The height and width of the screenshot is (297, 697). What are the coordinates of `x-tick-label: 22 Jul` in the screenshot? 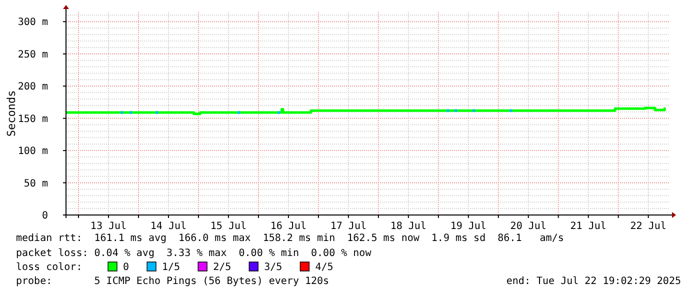 It's located at (648, 226).